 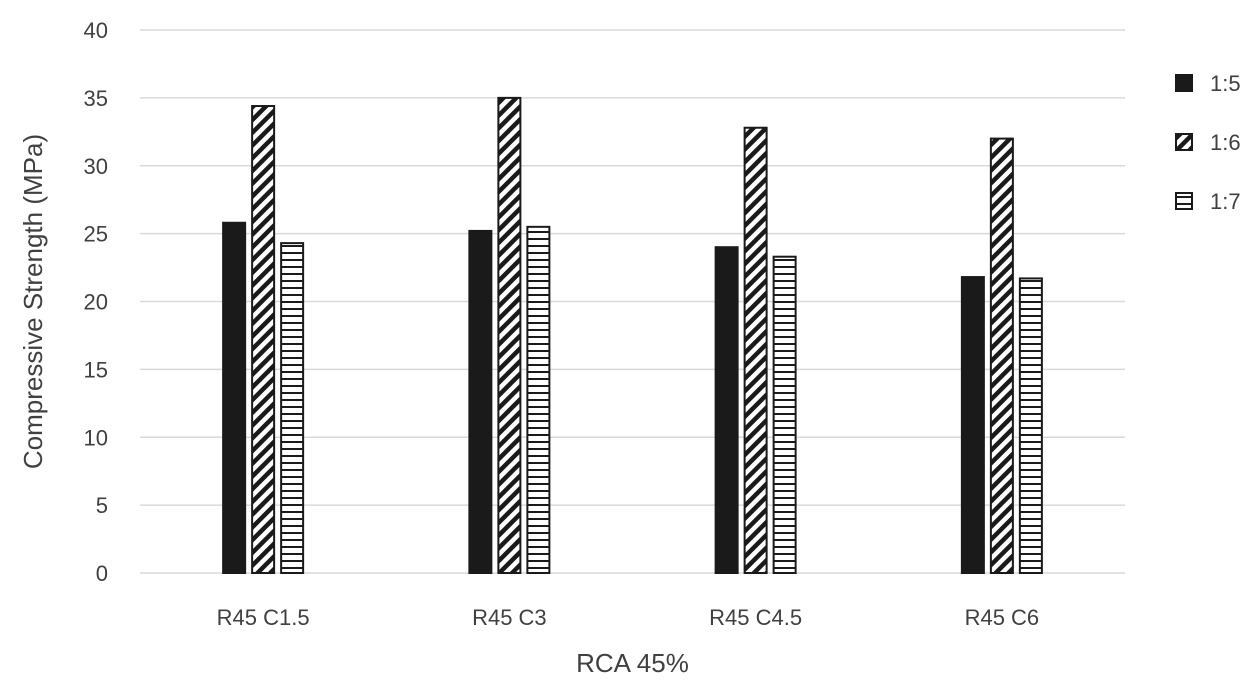 What do you see at coordinates (755, 617) in the screenshot?
I see `x-tick-label: R45 C4.5` at bounding box center [755, 617].